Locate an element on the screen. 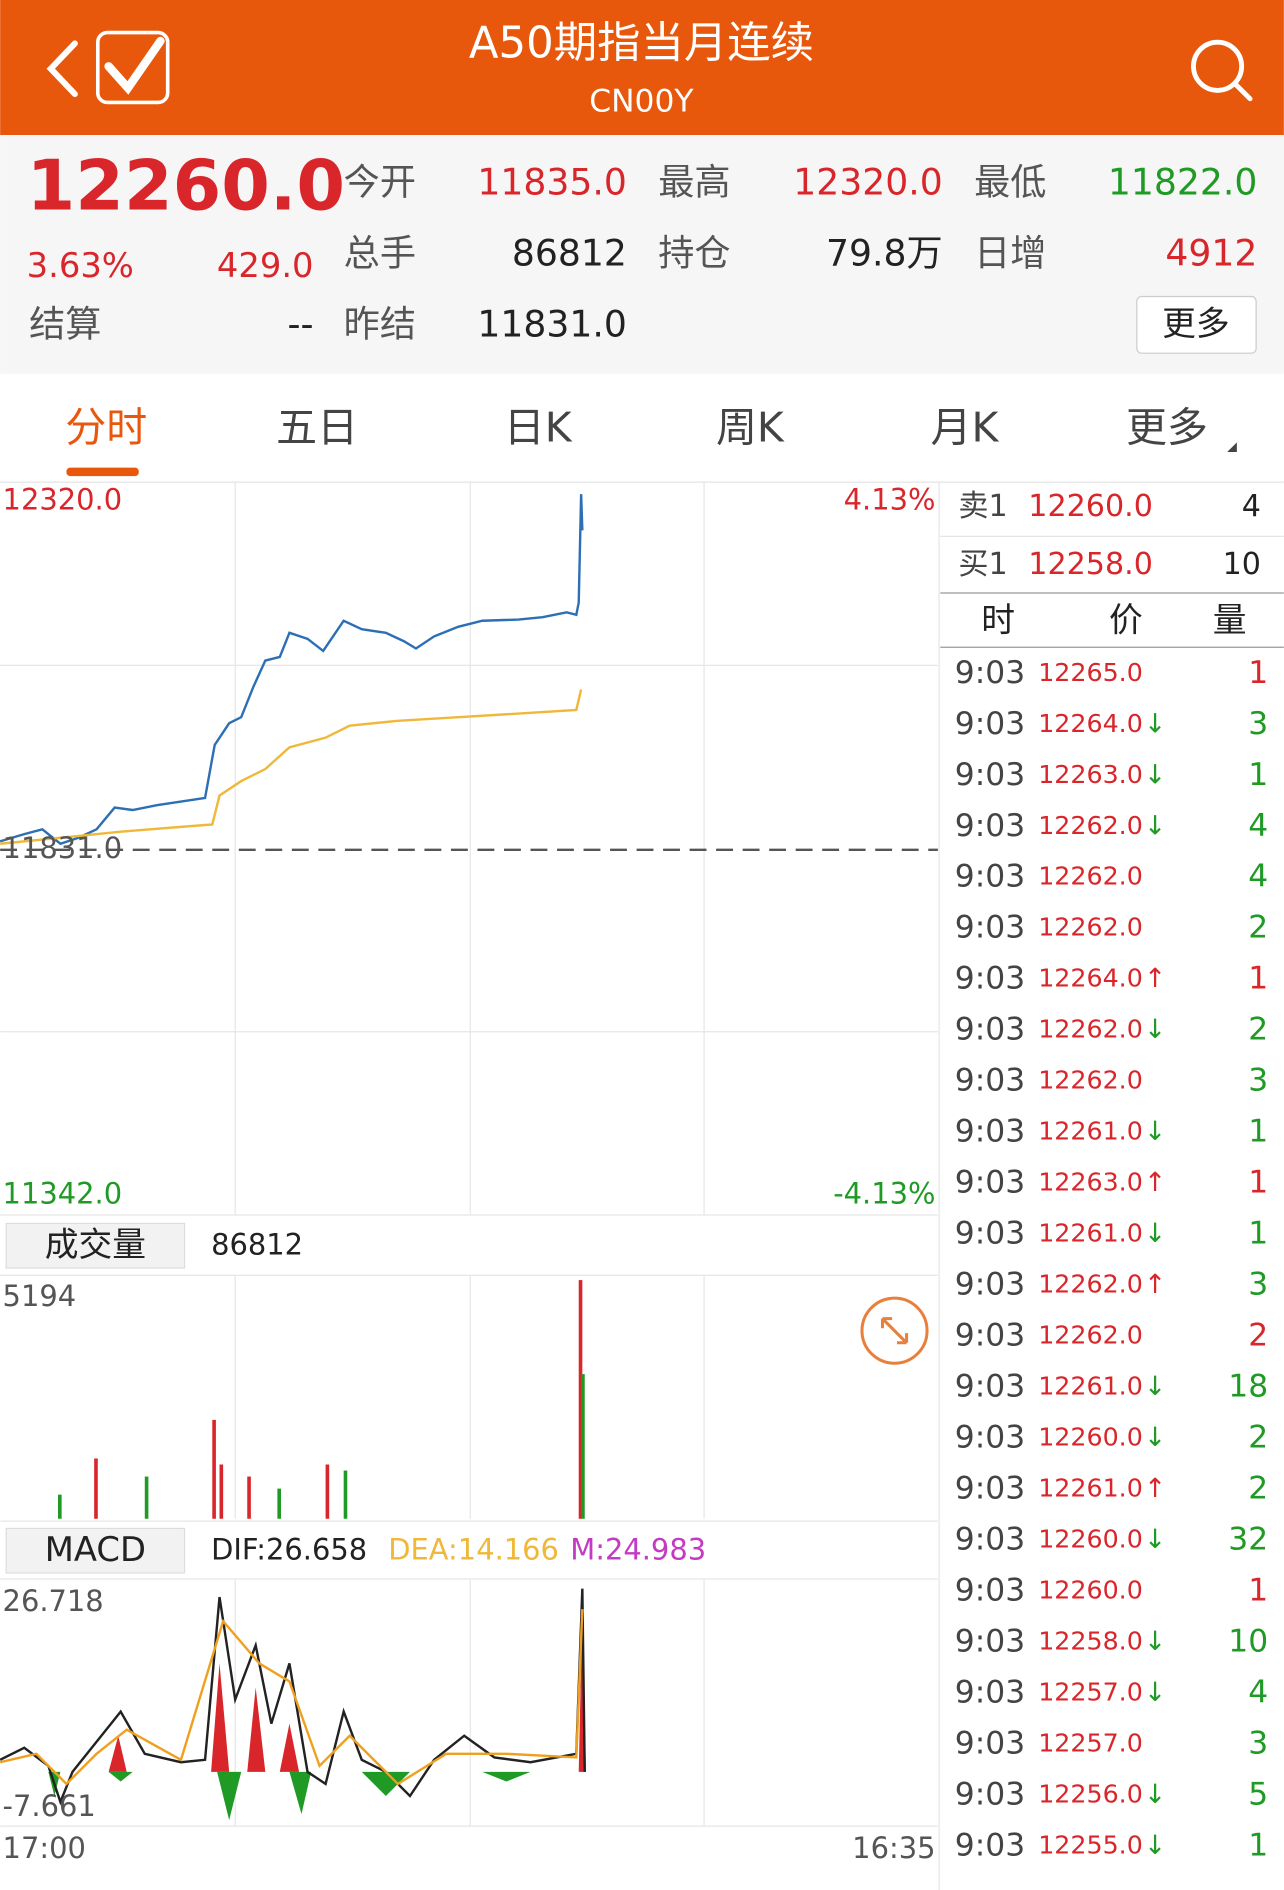  field-label: 日增 is located at coordinates (1010, 253).